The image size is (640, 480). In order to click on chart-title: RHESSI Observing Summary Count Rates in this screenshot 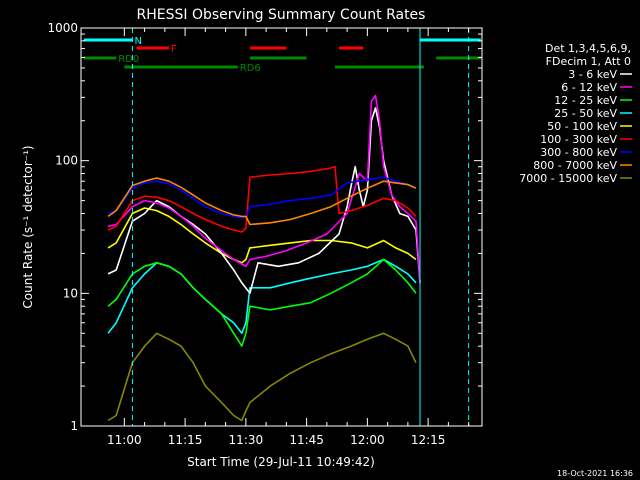, I will do `click(281, 15)`.